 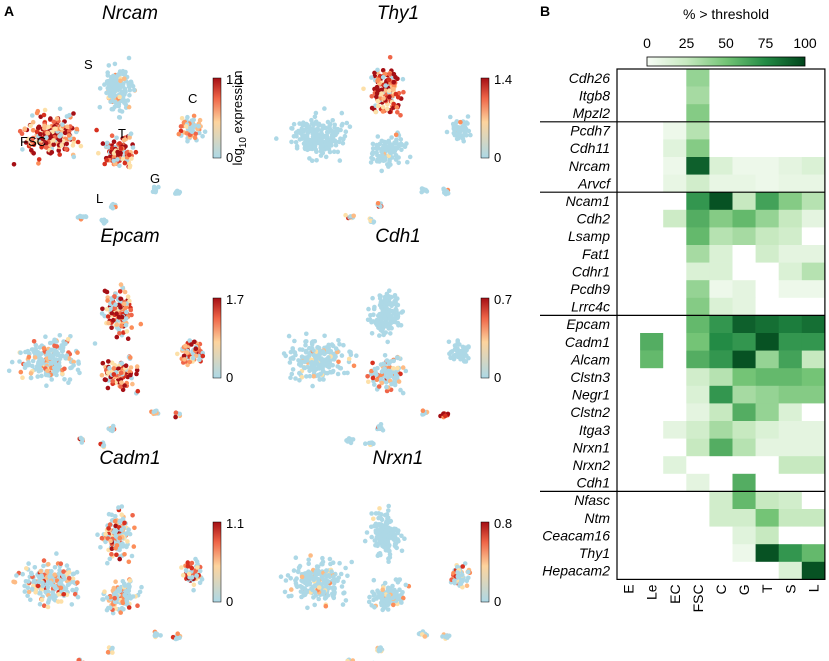 I want to click on row-label-alcam: Alcam, so click(x=590, y=359).